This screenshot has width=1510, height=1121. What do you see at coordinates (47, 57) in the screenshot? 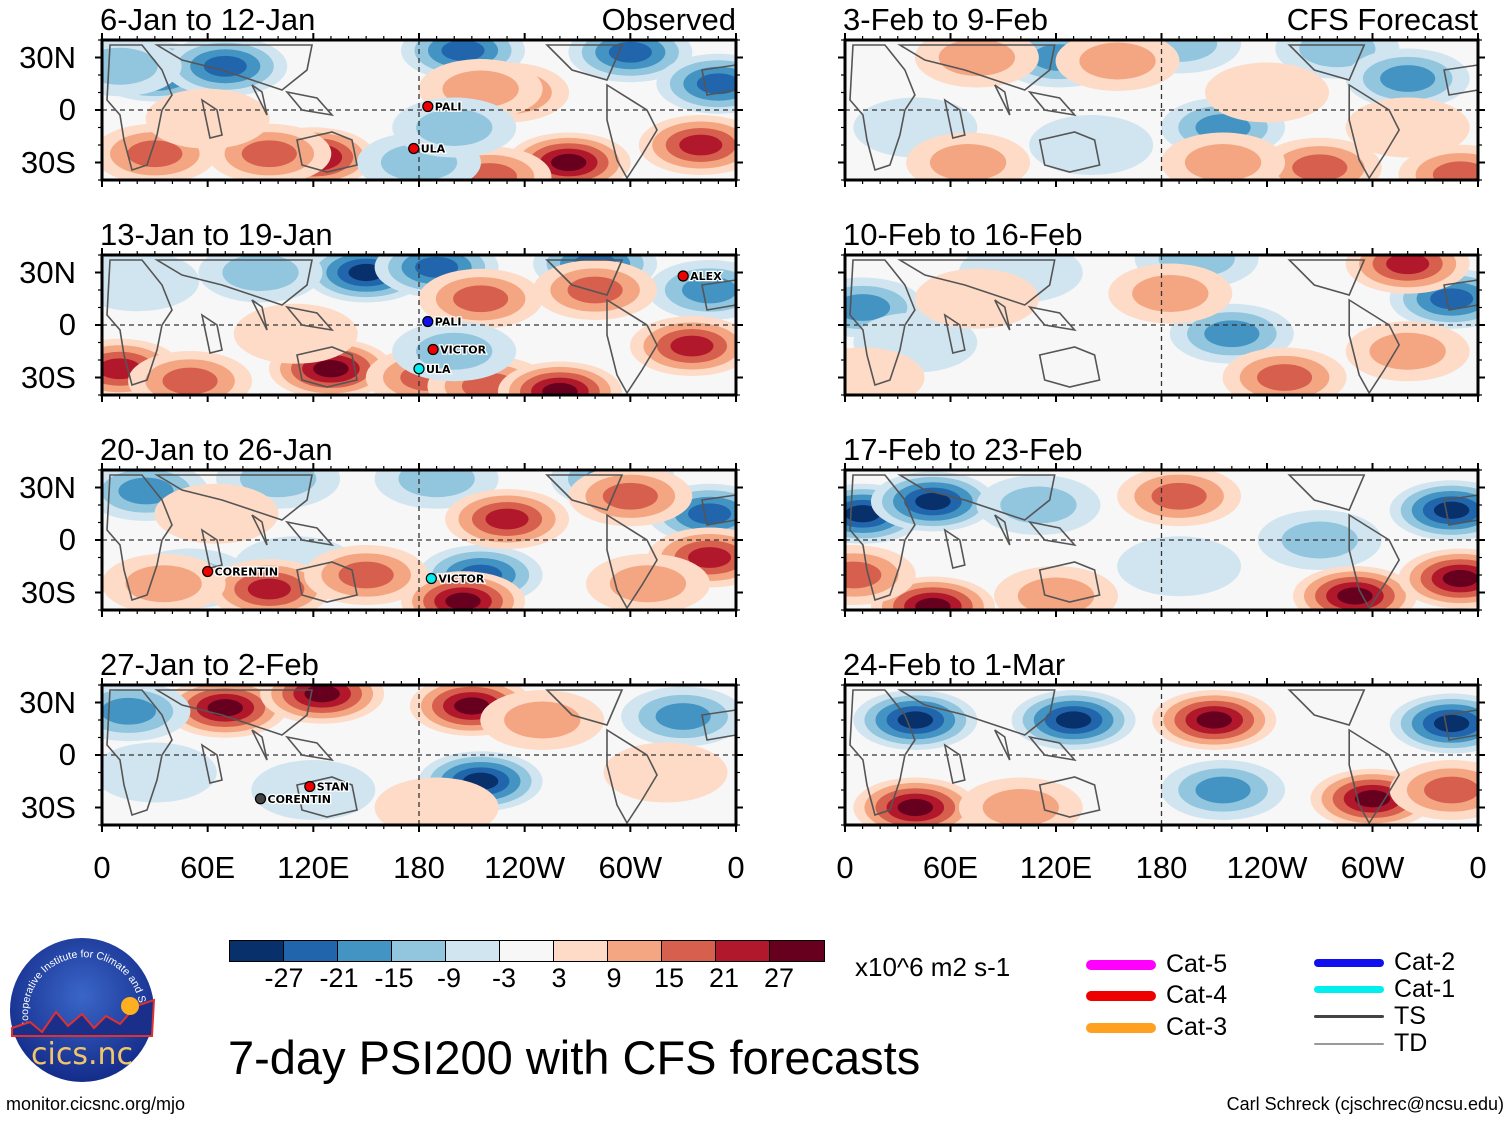
I see `y-tick-label: 30N` at bounding box center [47, 57].